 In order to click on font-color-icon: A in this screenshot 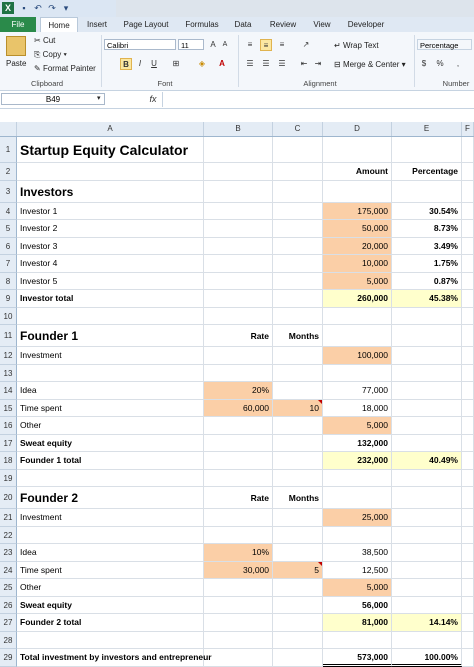, I will do `click(222, 63)`.